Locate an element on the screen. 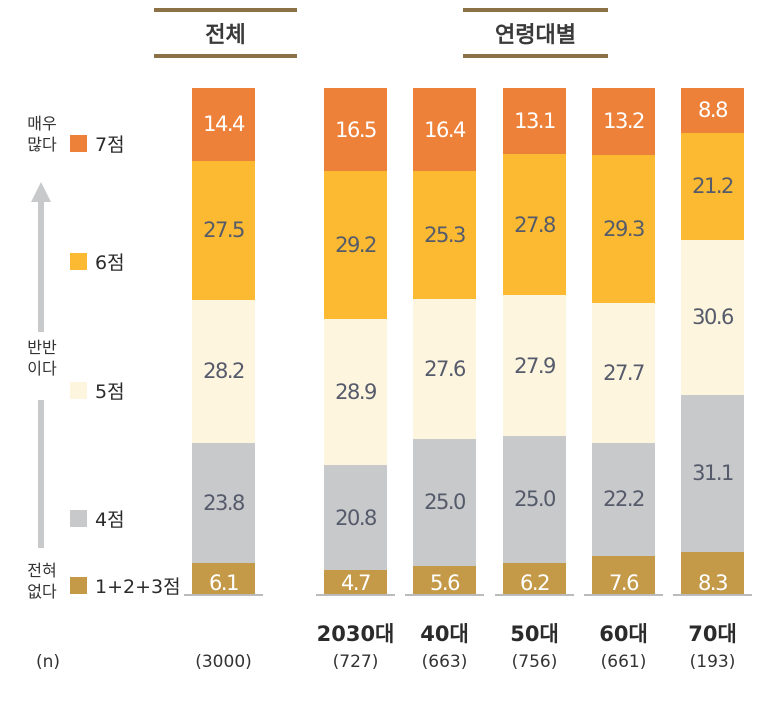 The height and width of the screenshot is (705, 783). bar-segment: 25.3 is located at coordinates (444, 235).